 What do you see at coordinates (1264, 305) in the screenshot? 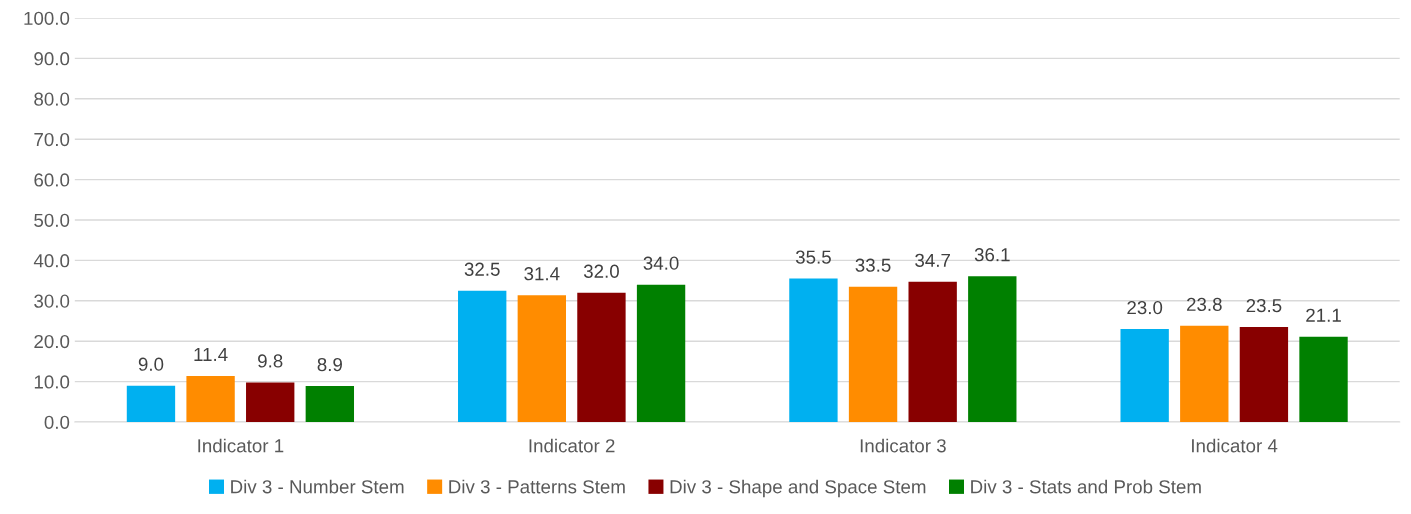
I see `data-label: 23.5` at bounding box center [1264, 305].